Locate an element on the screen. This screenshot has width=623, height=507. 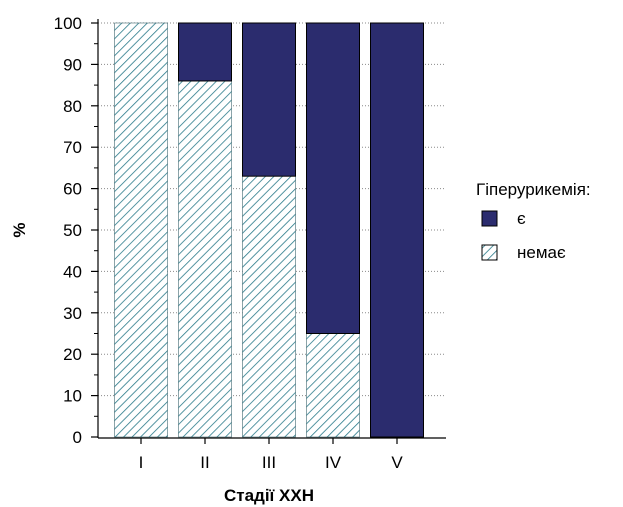
bar-nemaye-II is located at coordinates (205, 259).